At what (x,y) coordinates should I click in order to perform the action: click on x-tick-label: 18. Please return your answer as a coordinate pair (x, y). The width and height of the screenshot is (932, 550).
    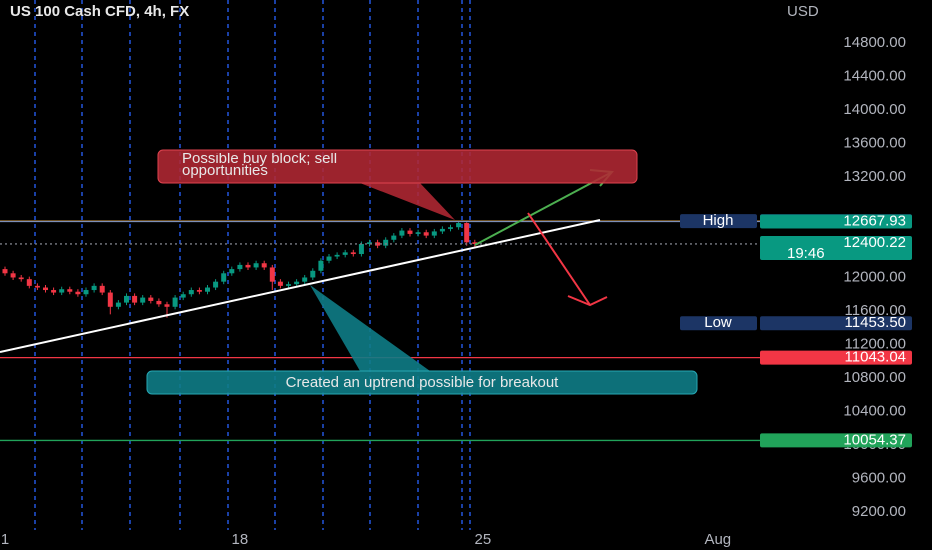
    Looking at the image, I should click on (240, 539).